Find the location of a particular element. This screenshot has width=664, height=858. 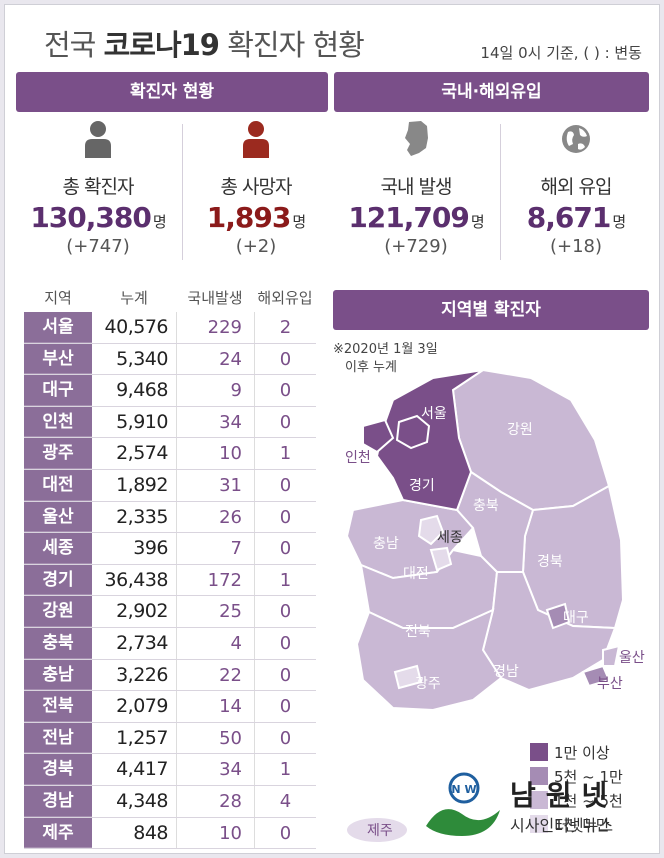

stat-value: 121,709 is located at coordinates (409, 217).